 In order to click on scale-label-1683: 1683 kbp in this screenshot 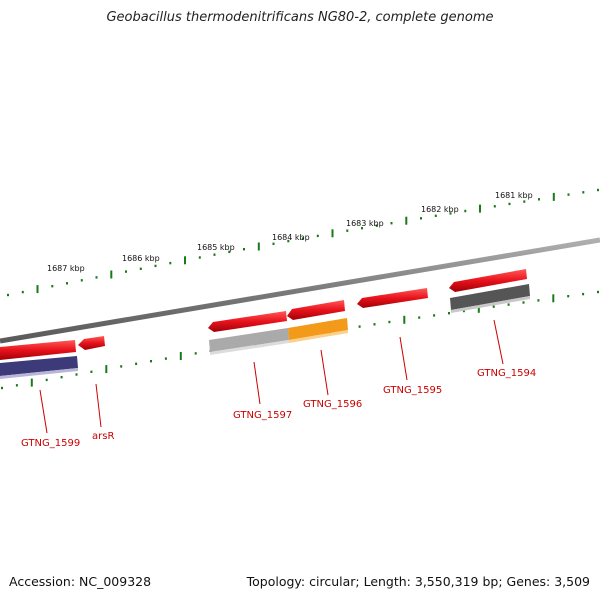, I will do `click(365, 223)`.